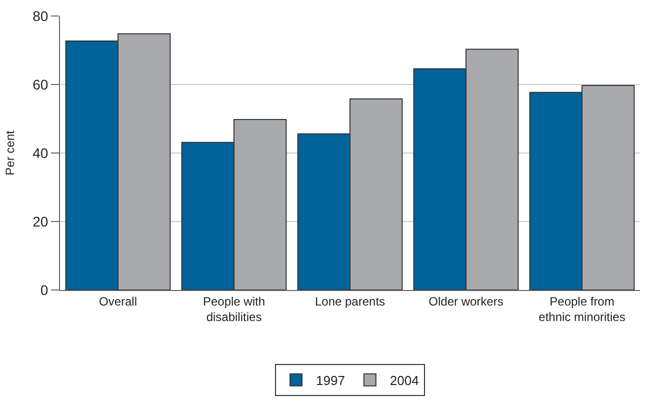  I want to click on x-tick-label: Overall, so click(118, 301).